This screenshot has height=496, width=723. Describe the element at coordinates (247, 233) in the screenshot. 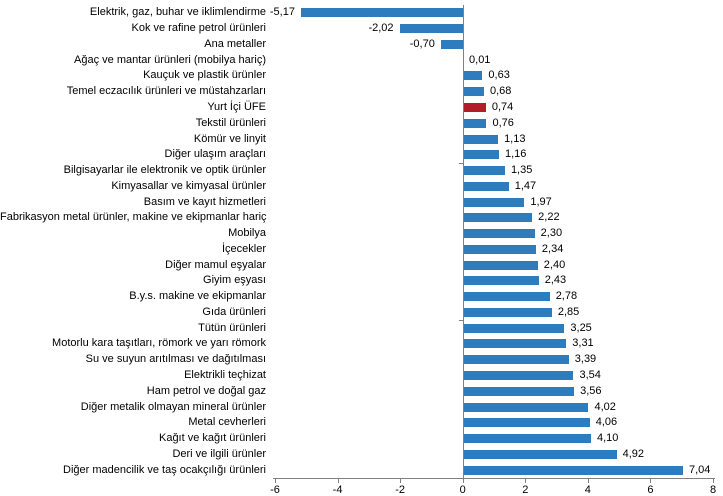

I see `category-label: Mobilya` at that location.